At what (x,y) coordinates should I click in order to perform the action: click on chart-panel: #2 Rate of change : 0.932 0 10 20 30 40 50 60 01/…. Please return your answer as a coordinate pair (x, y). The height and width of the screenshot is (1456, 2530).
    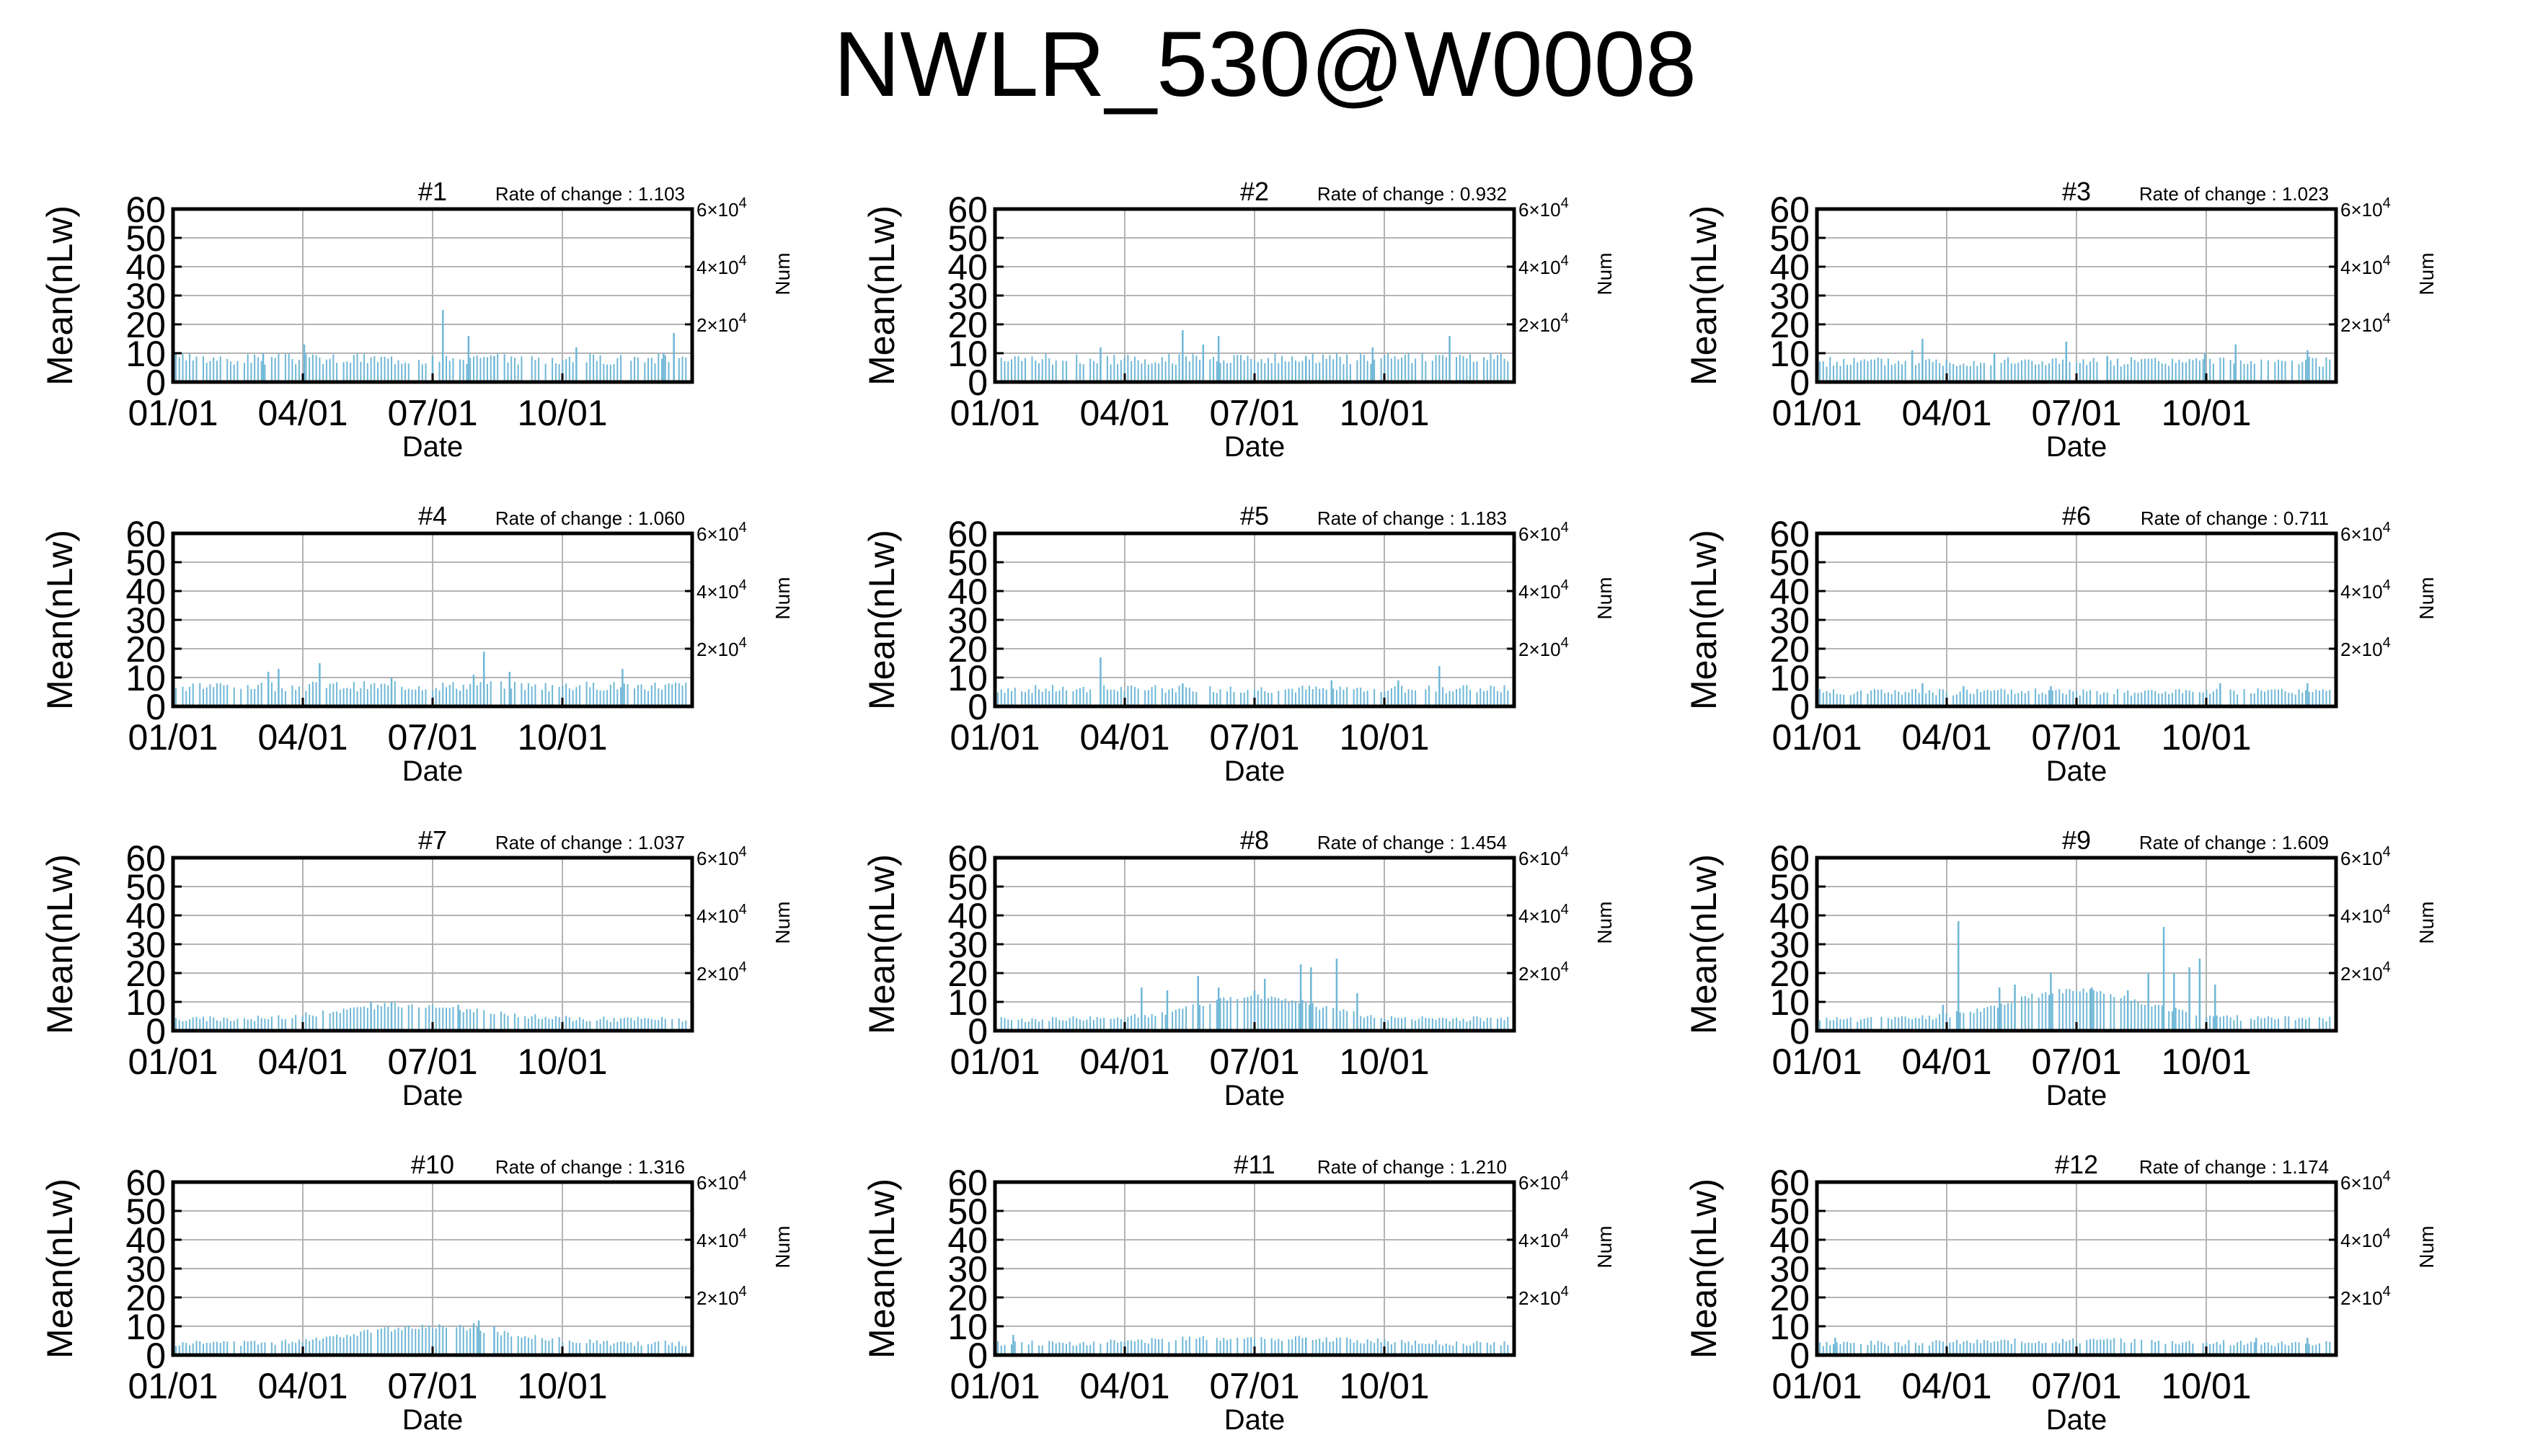
    Looking at the image, I should click on (1251, 321).